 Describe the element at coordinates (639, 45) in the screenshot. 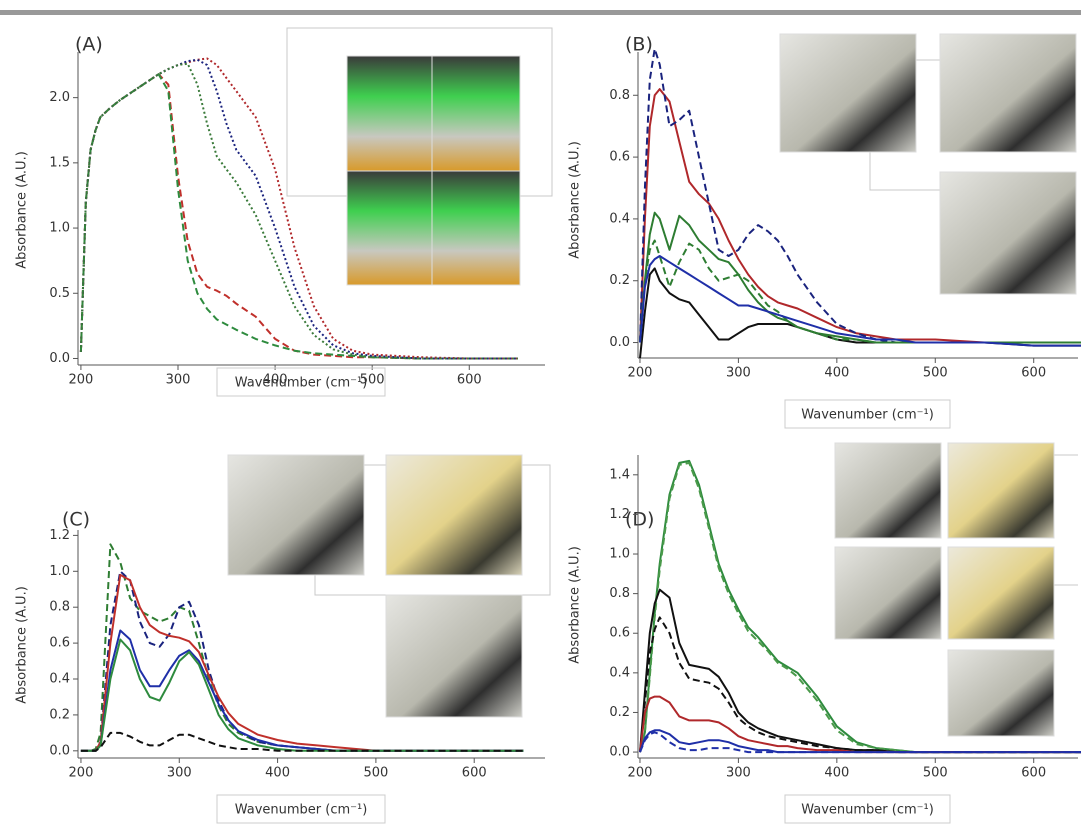

I see `panel-label: (B)` at that location.